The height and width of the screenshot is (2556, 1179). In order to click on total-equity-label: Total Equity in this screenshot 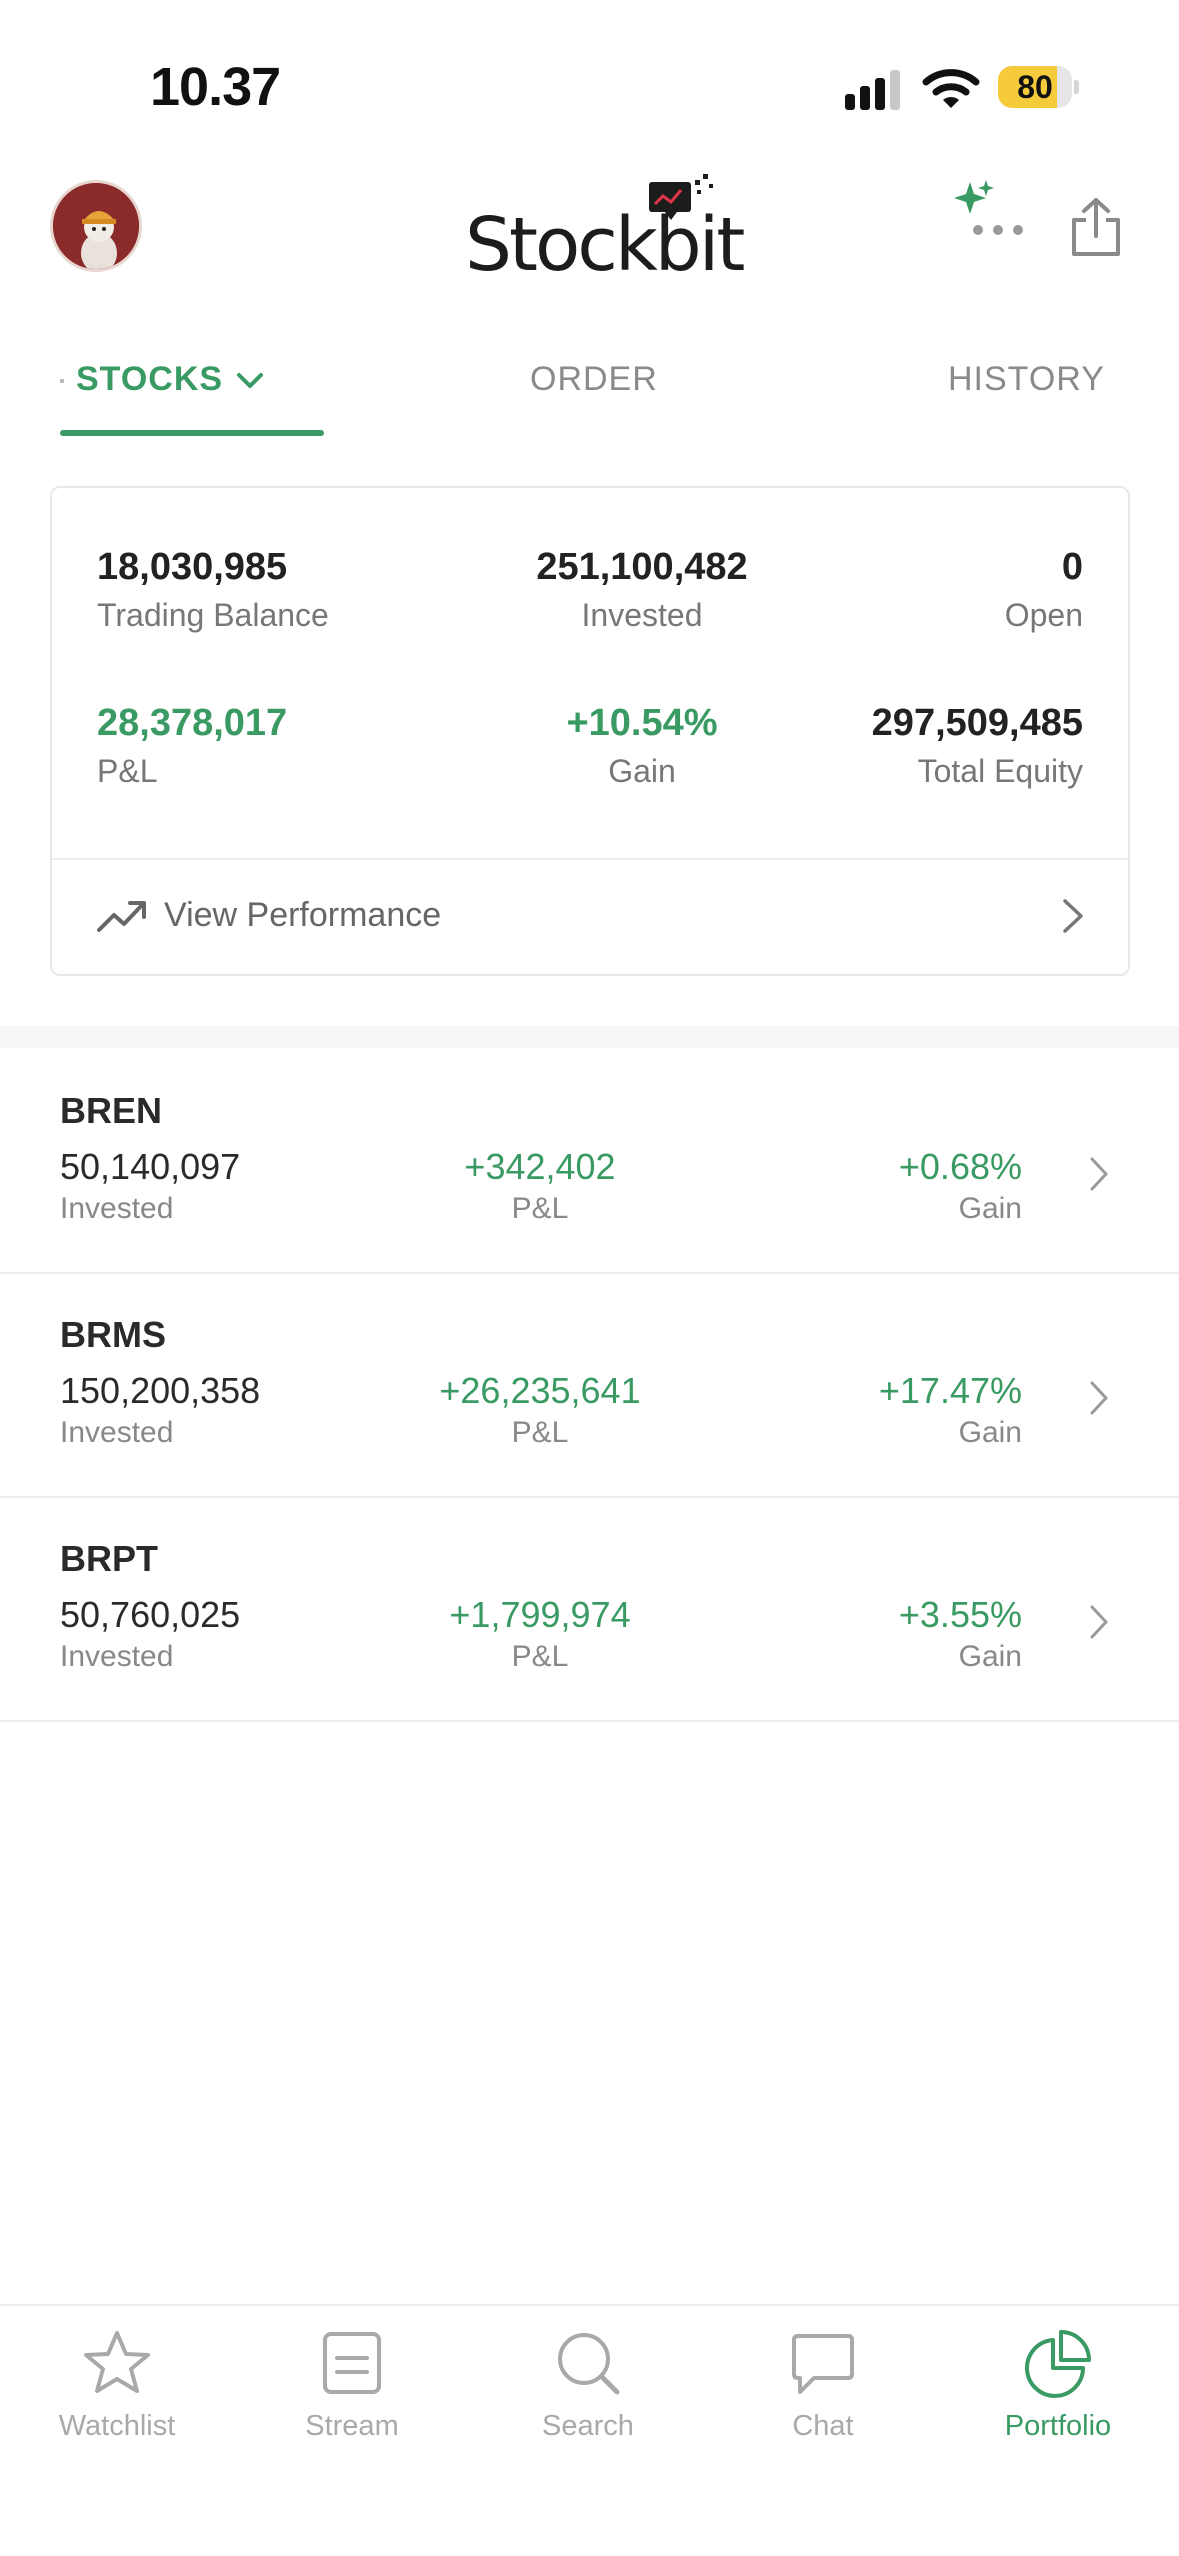, I will do `click(1000, 771)`.